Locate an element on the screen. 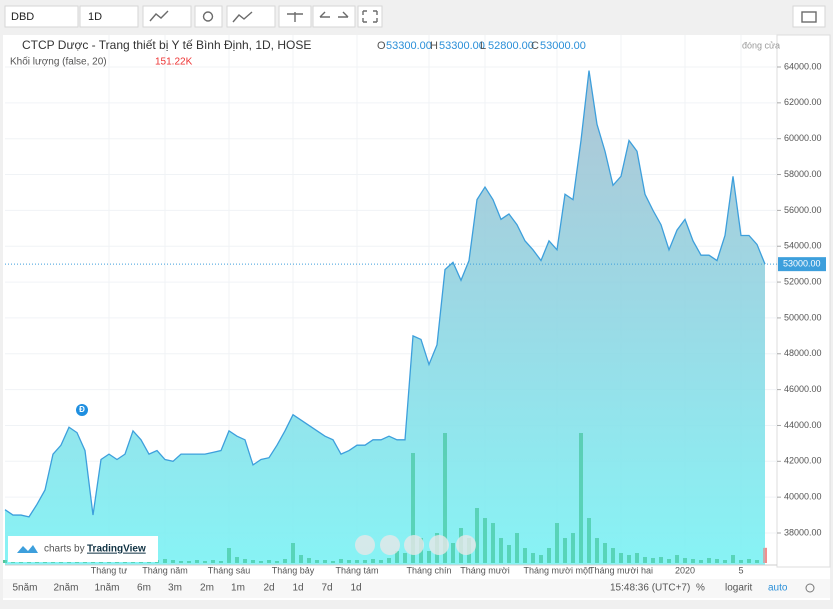  status-settings is located at coordinates (810, 588).